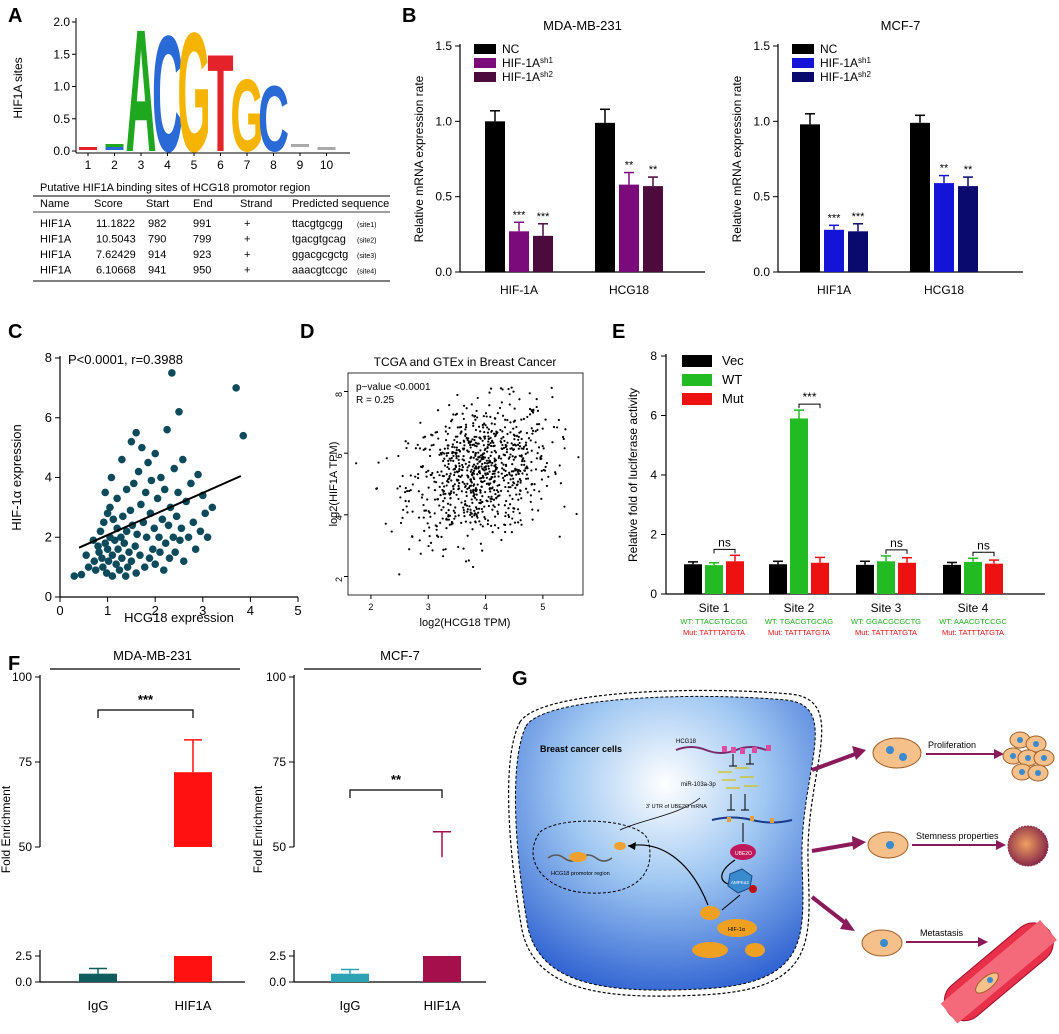 Image resolution: width=1059 pixels, height=1034 pixels. What do you see at coordinates (653, 535) in the screenshot?
I see `e-ytick-label: 2` at bounding box center [653, 535].